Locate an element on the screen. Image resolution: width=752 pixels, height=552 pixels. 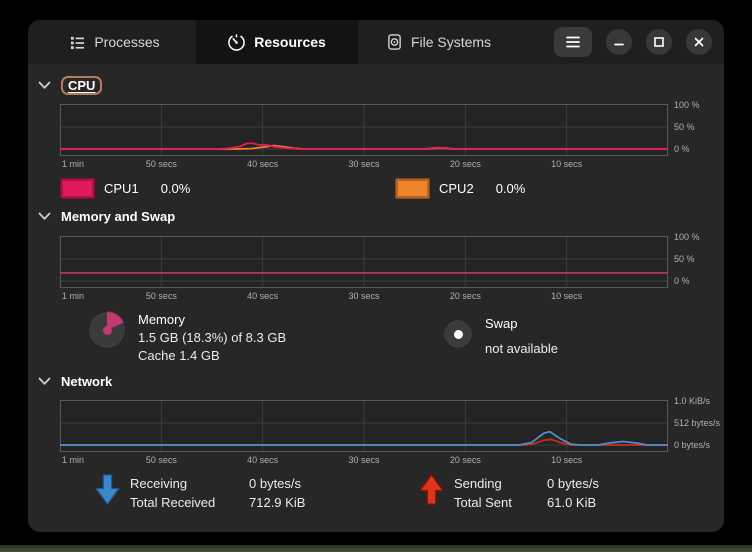
tab-file-systems-label: File Systems is located at coordinates (451, 42).